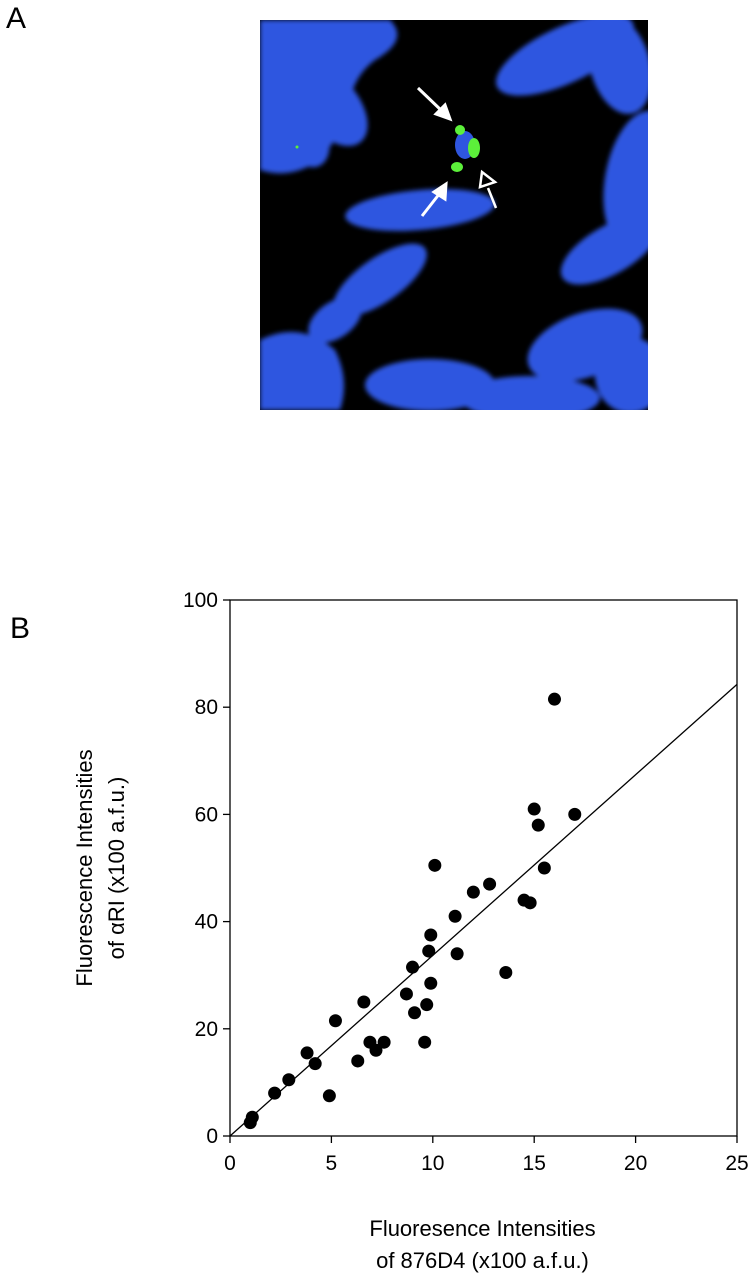 The image size is (754, 1280). Describe the element at coordinates (474, 148) in the screenshot. I see `signal-spot-right` at that location.